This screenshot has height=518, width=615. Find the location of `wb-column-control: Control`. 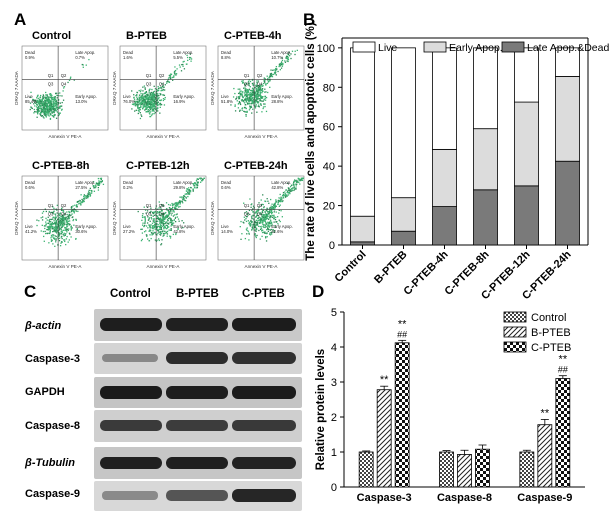

wb-column-control: Control is located at coordinates (130, 294).